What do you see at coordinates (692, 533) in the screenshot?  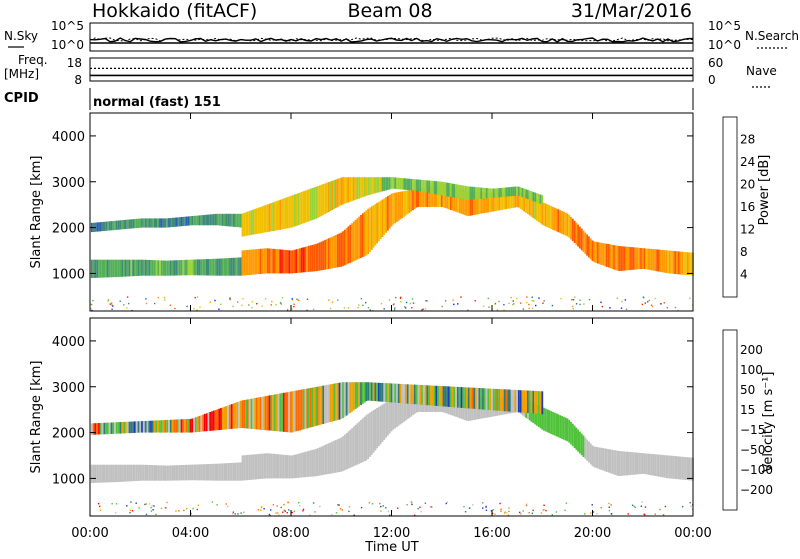 I see `time-tick-label: 00:00` at bounding box center [692, 533].